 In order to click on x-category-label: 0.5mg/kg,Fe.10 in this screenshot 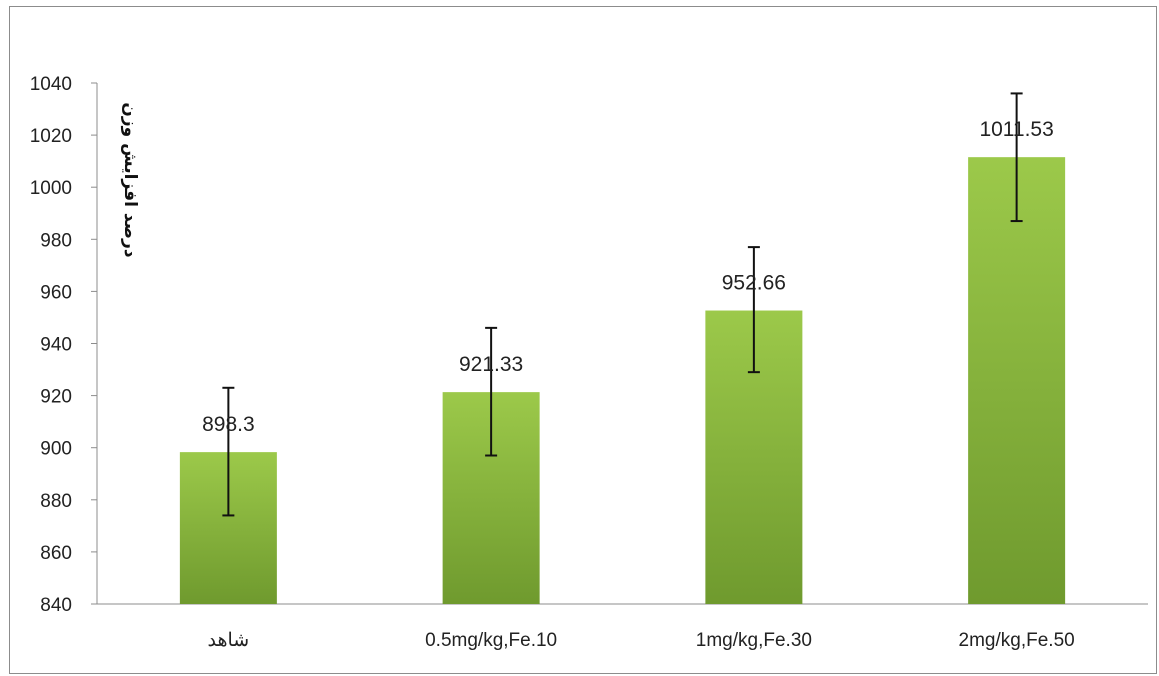, I will do `click(491, 640)`.